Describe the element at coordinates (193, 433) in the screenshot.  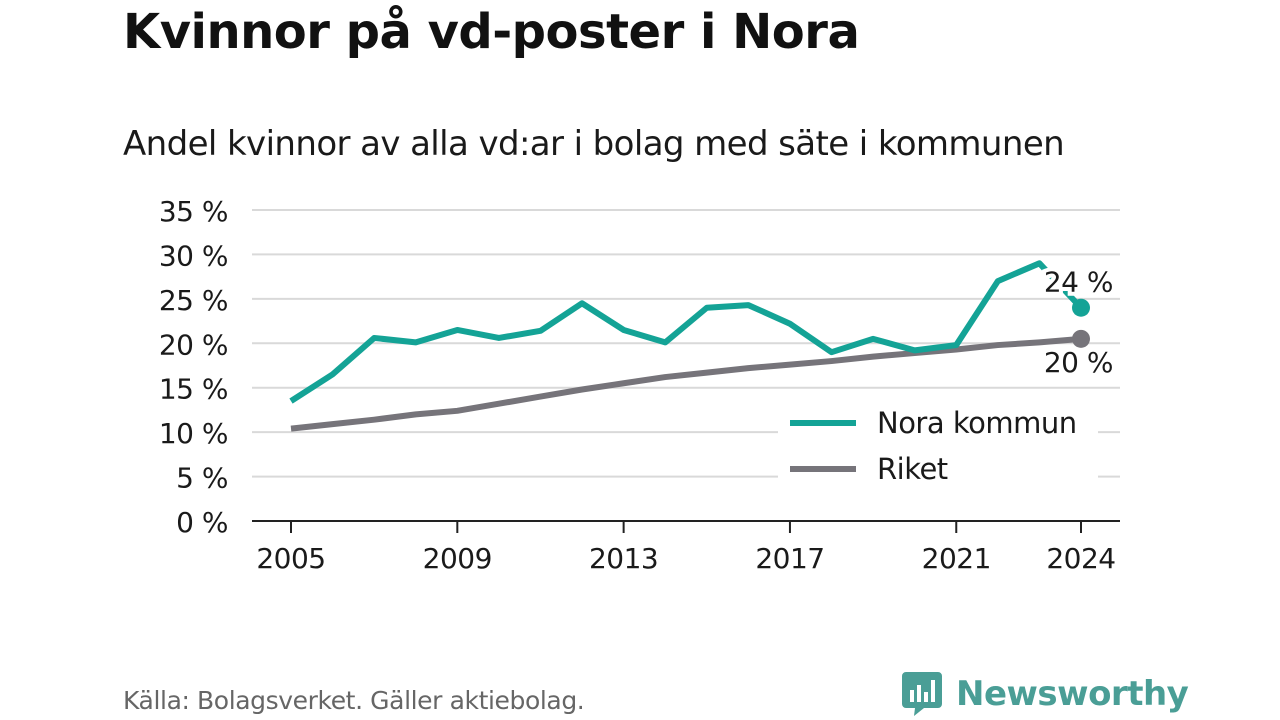
I see `y-tick-label: 10 %` at that location.